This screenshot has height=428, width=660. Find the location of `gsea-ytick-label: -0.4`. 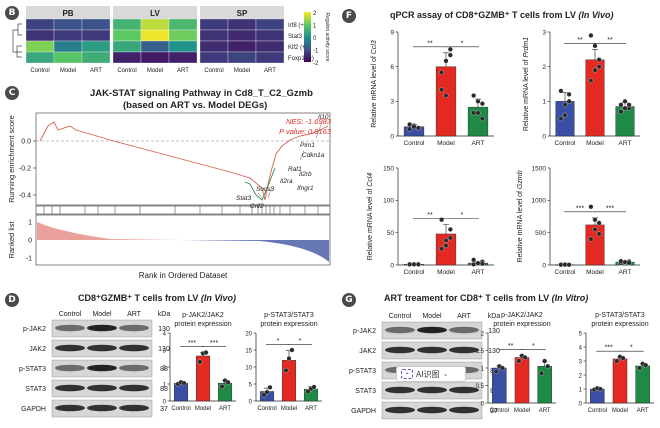

gsea-ytick-label: -0.4 is located at coordinates (25, 196).